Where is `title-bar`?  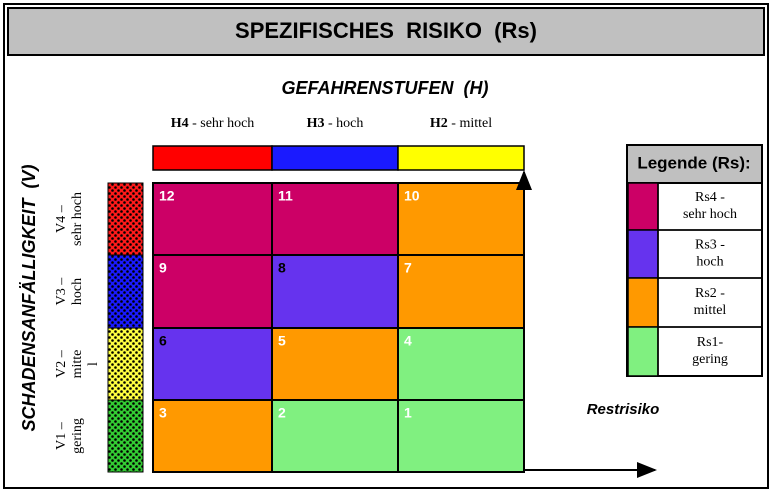 title-bar is located at coordinates (386, 31).